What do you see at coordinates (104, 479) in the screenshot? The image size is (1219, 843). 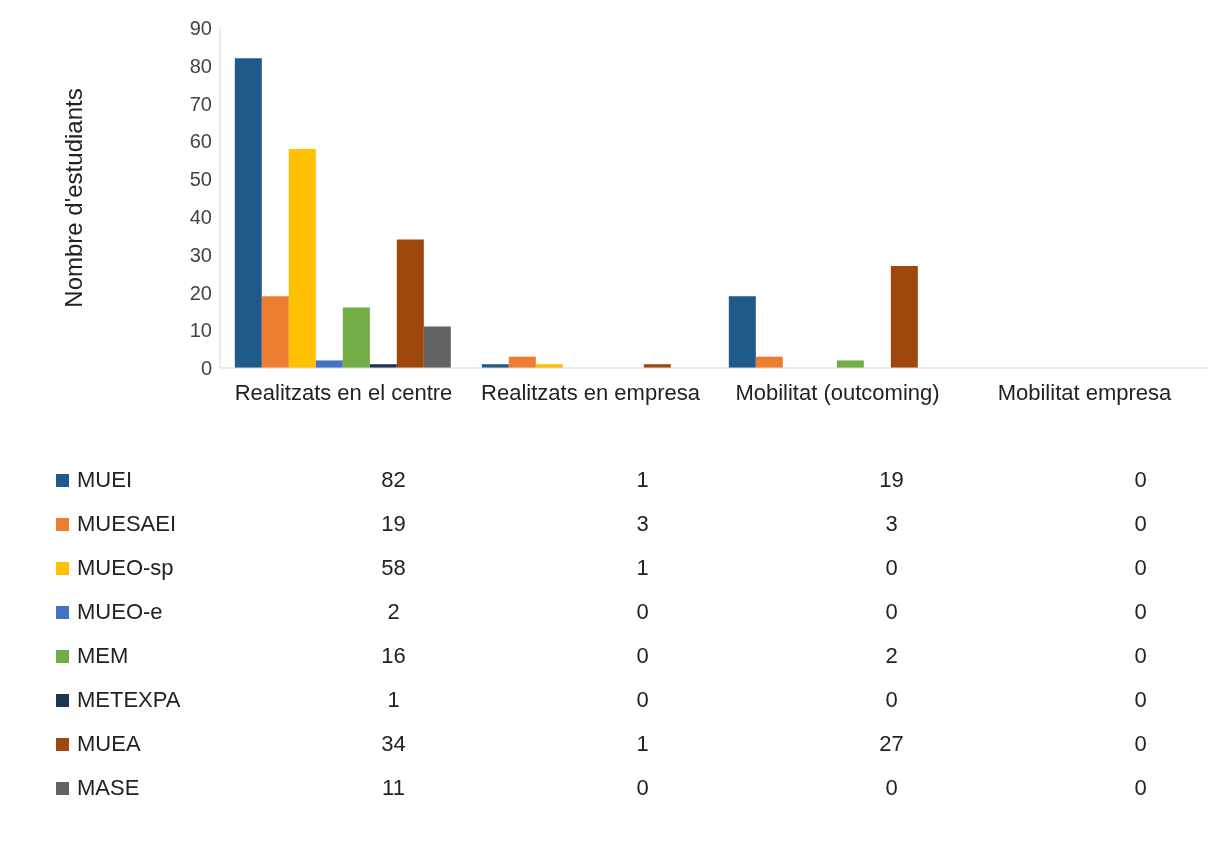 I see `legend-label: MUEI` at bounding box center [104, 479].